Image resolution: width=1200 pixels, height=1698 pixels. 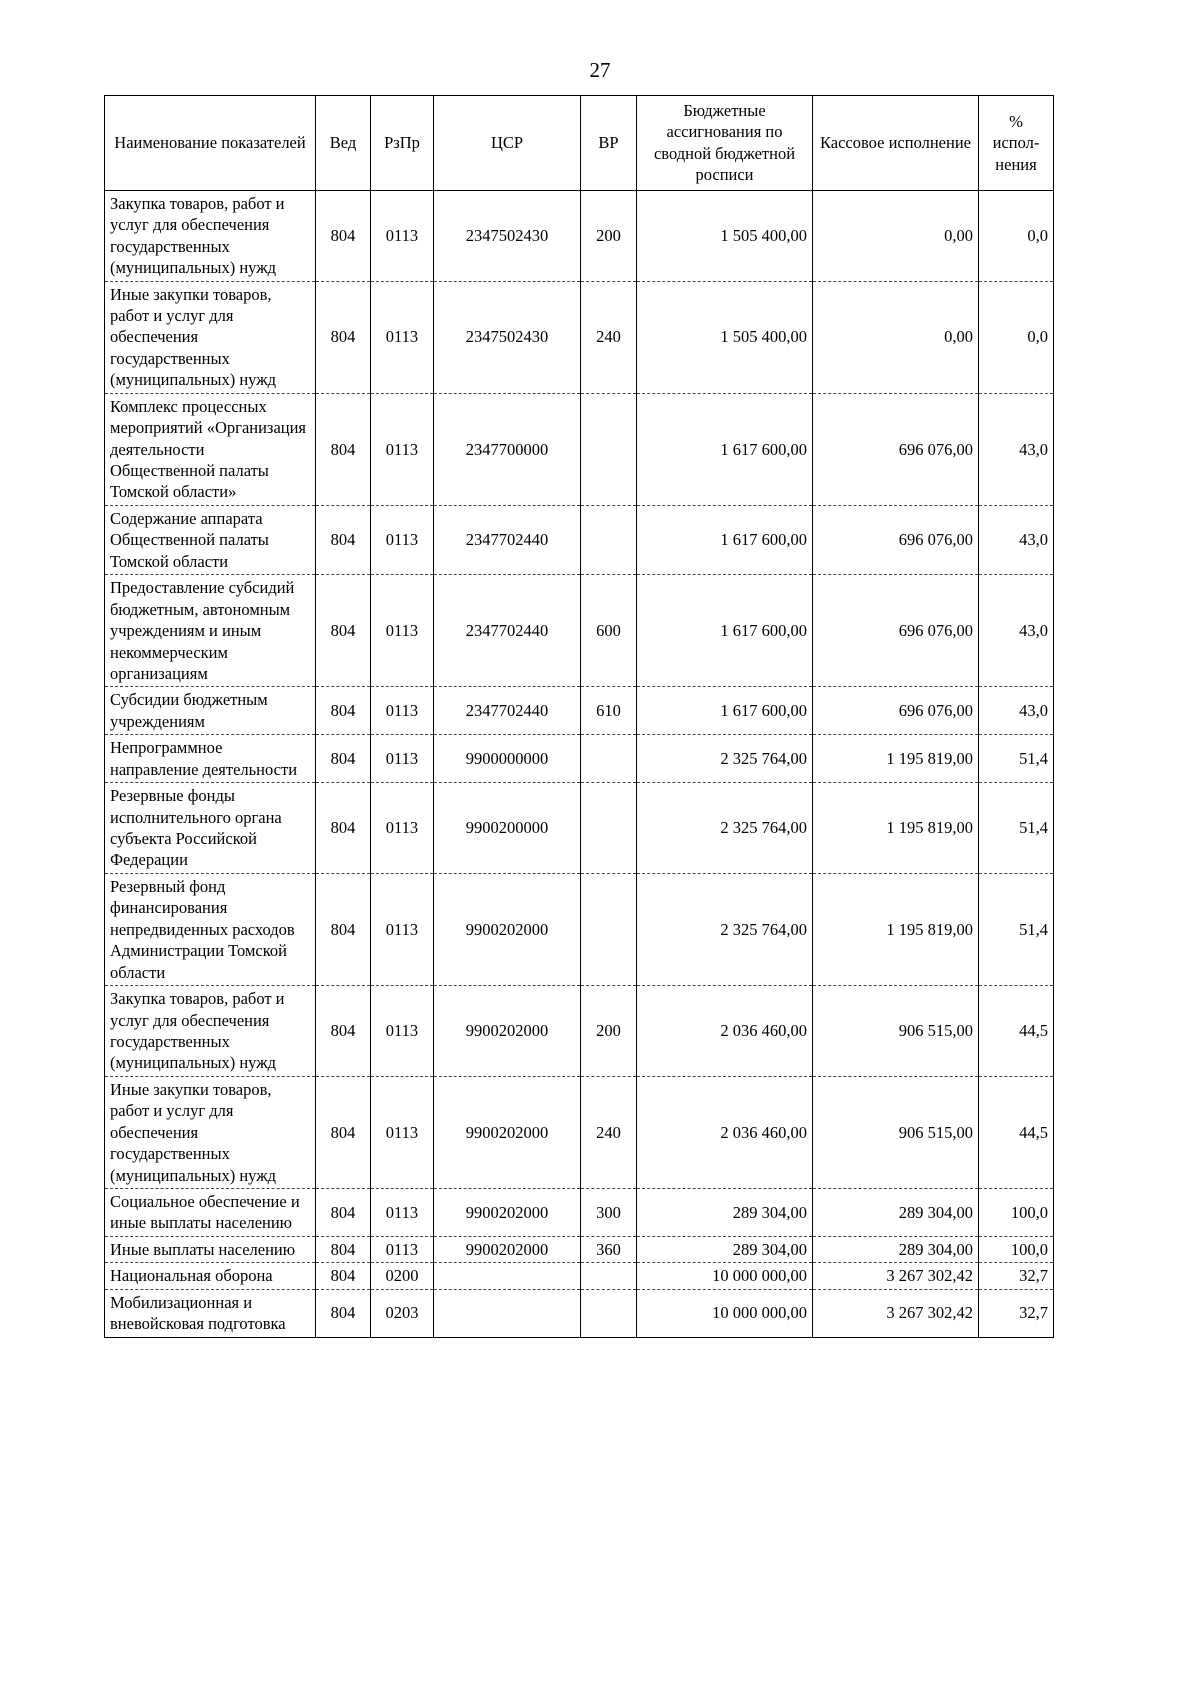 I want to click on header-pct: % испол-нения, so click(x=1016, y=143).